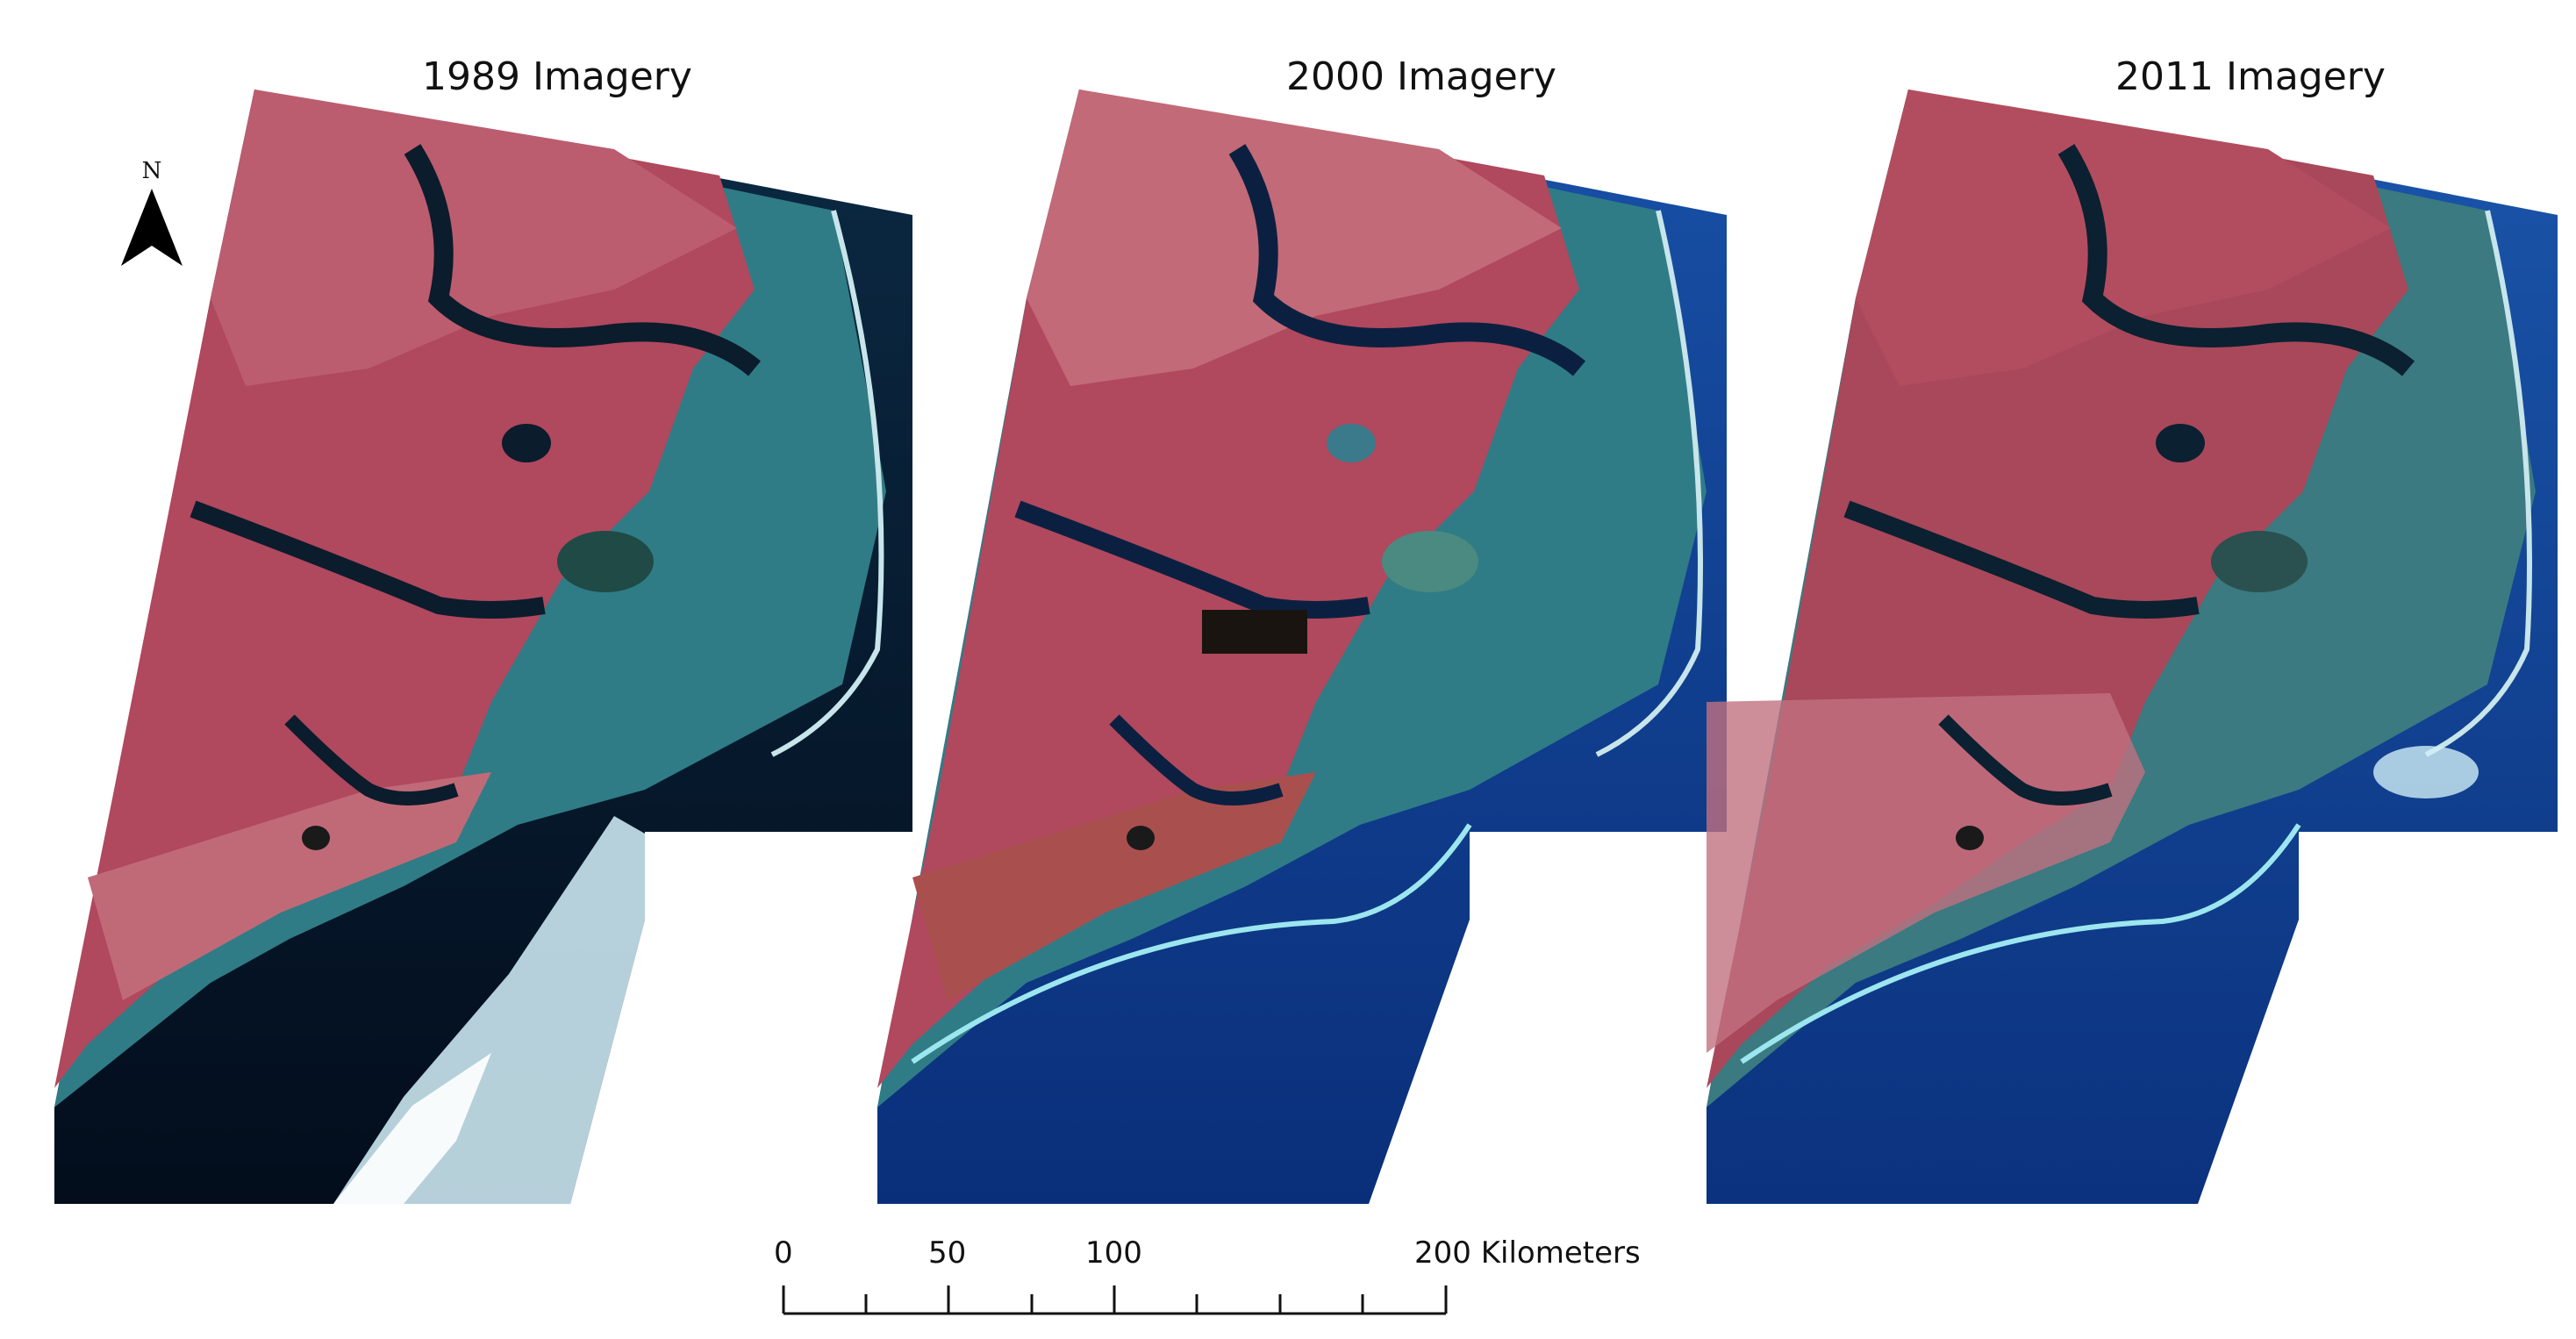 The image size is (2576, 1339). I want to click on north-arrow-label: N, so click(152, 171).